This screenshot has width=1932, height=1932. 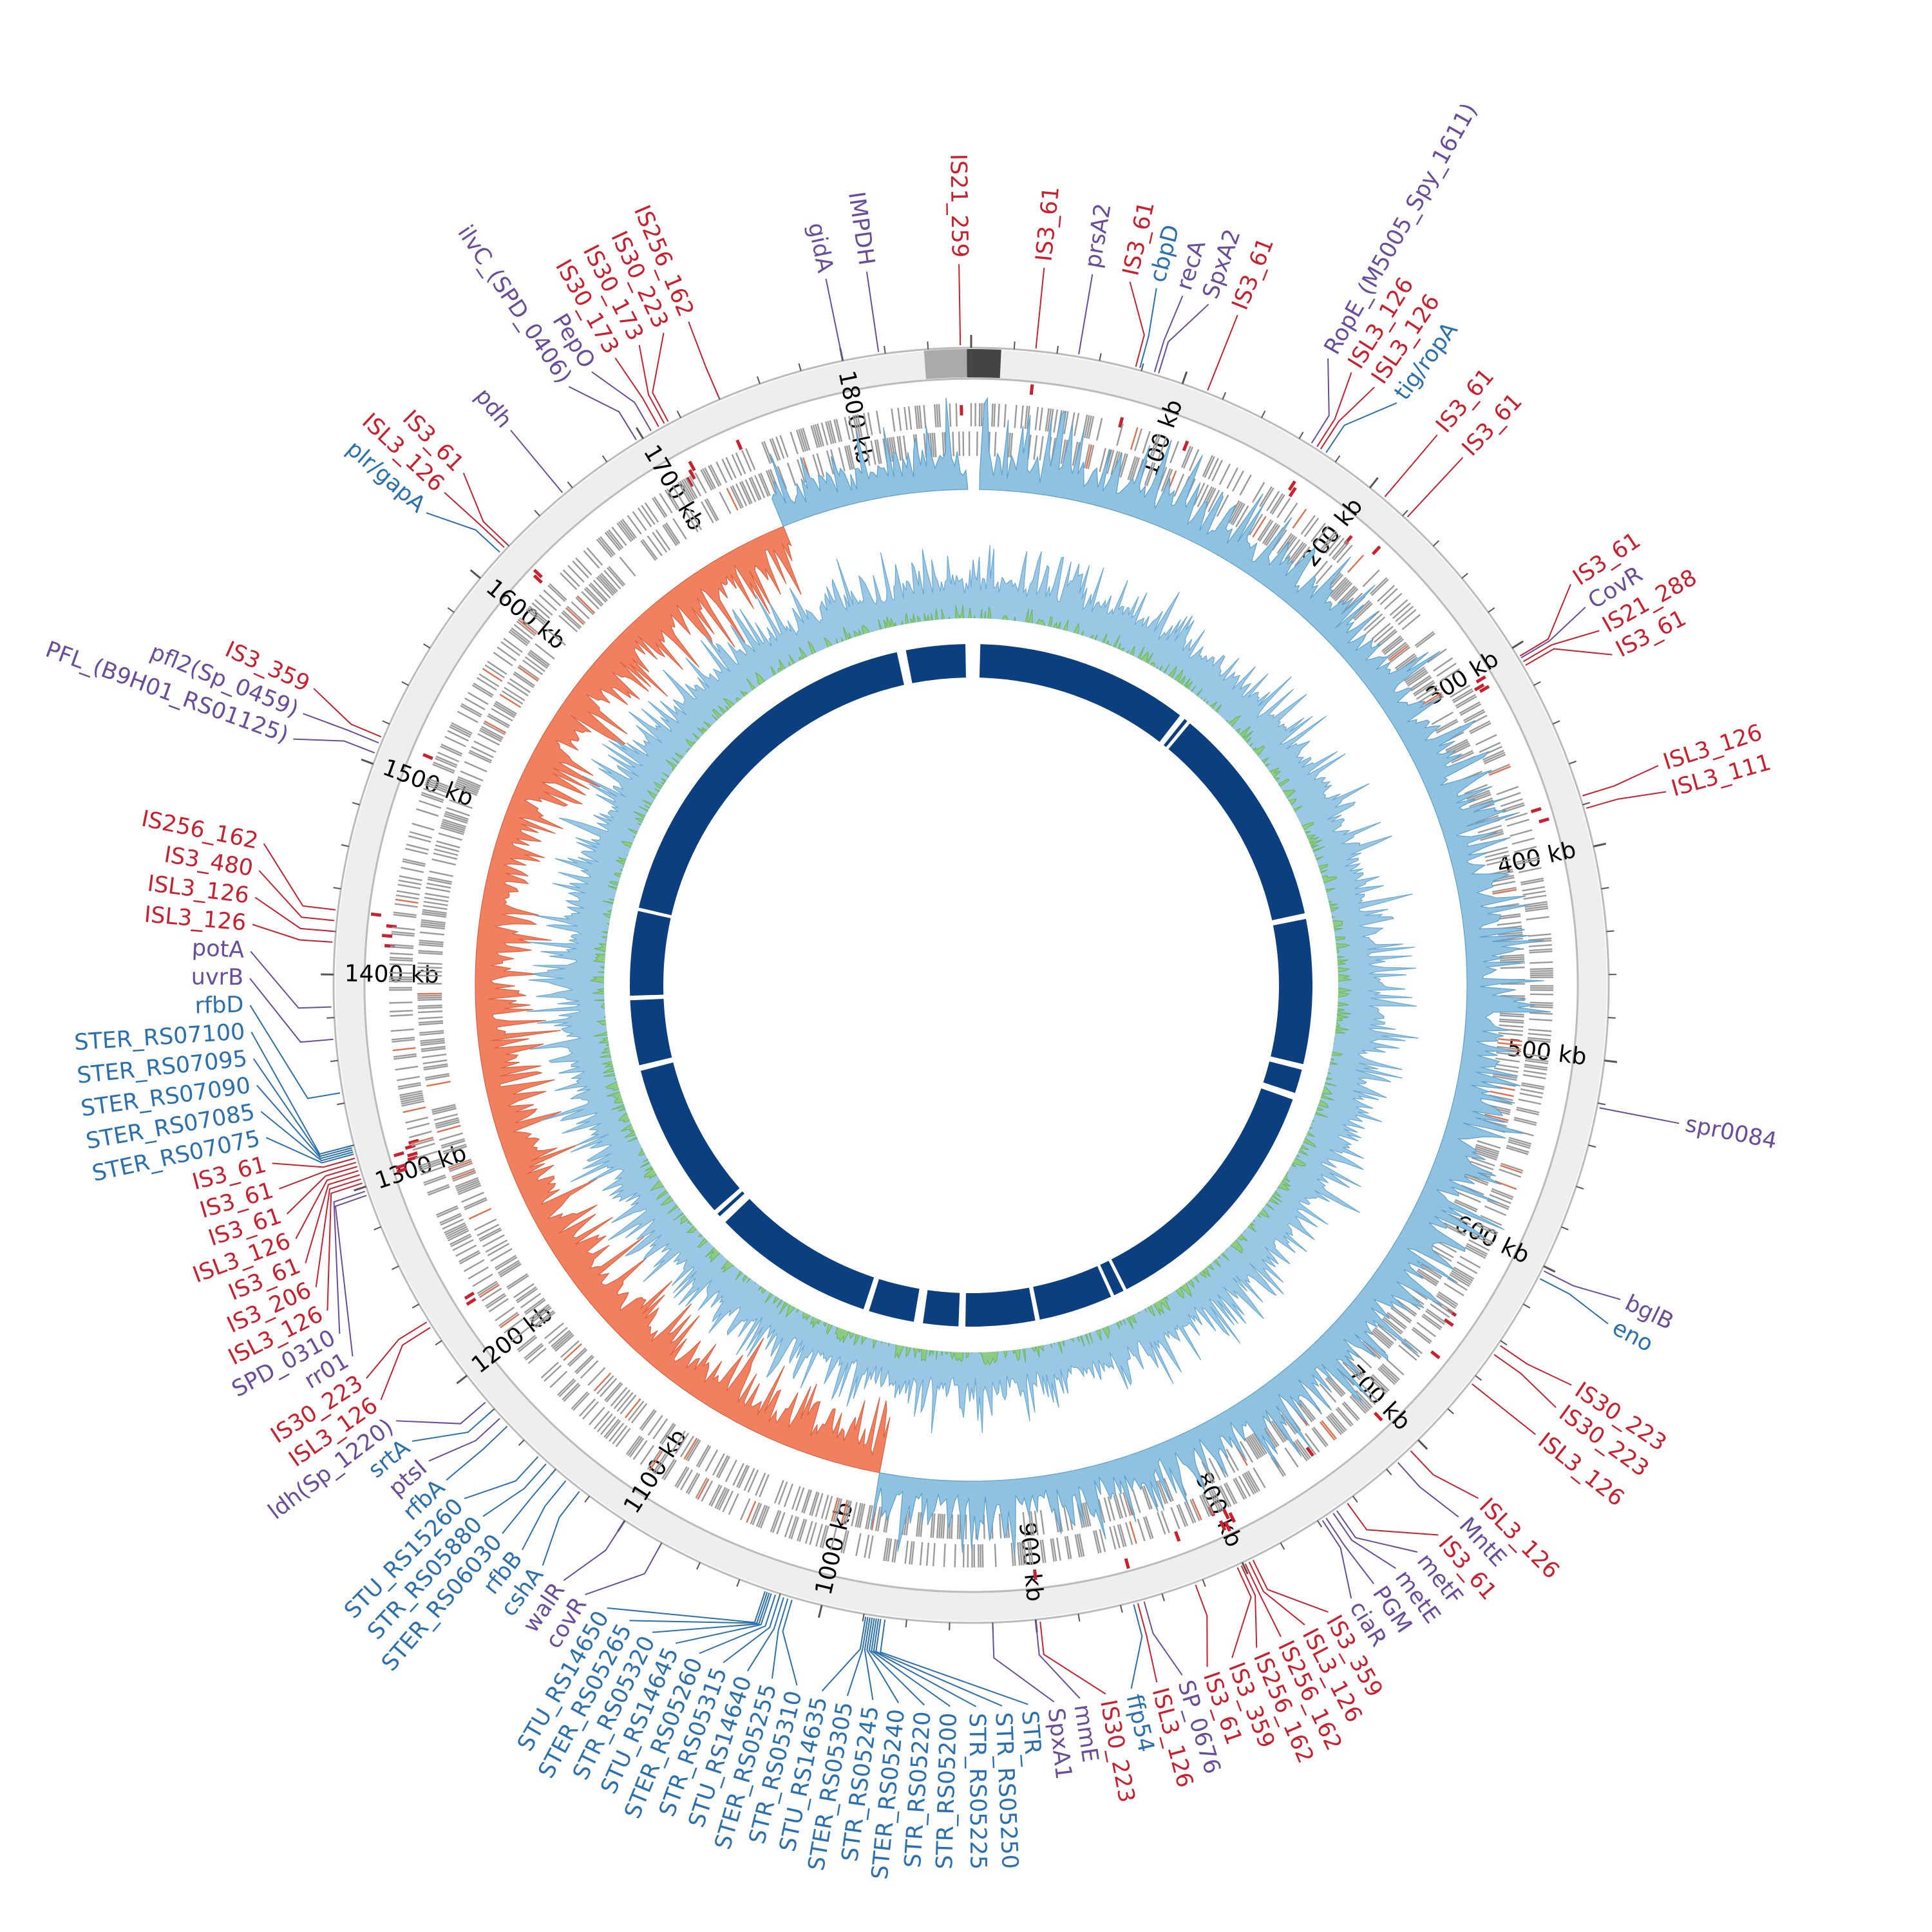 What do you see at coordinates (402, 1170) in the screenshot?
I see `is-element-mark` at bounding box center [402, 1170].